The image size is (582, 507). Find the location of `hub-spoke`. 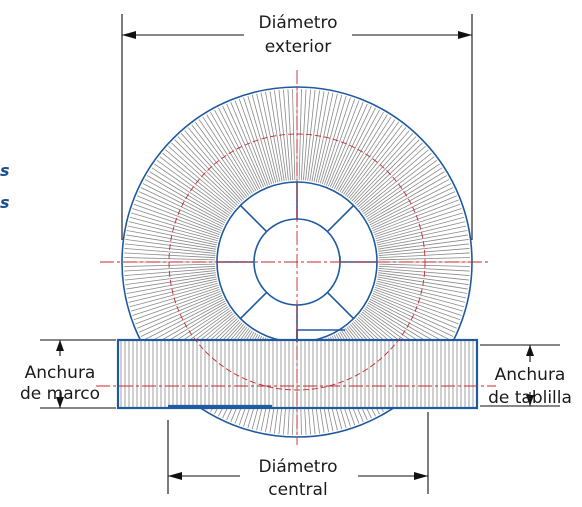

hub-spoke is located at coordinates (340, 218).